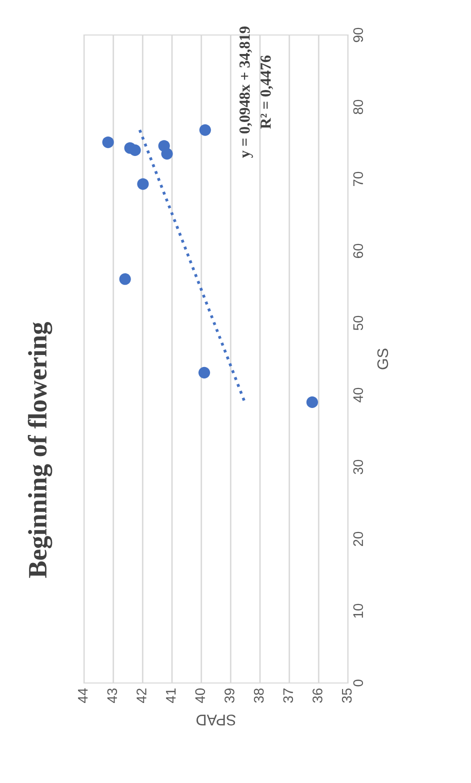 The height and width of the screenshot is (783, 471). What do you see at coordinates (358, 323) in the screenshot?
I see `y-tick-label: 50` at bounding box center [358, 323].